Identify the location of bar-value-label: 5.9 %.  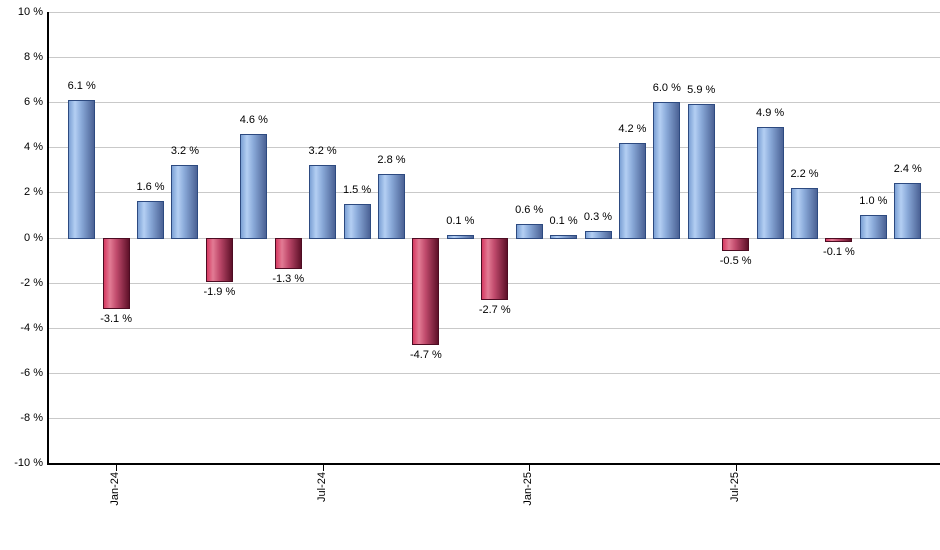
(701, 90).